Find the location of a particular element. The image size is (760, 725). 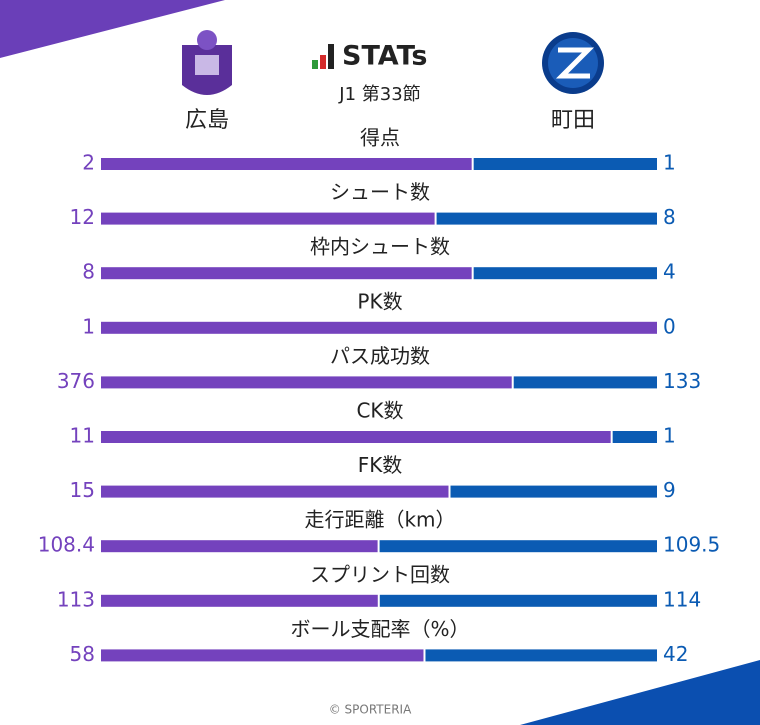

stat-label: ボール支配率（%） is located at coordinates (379, 629).